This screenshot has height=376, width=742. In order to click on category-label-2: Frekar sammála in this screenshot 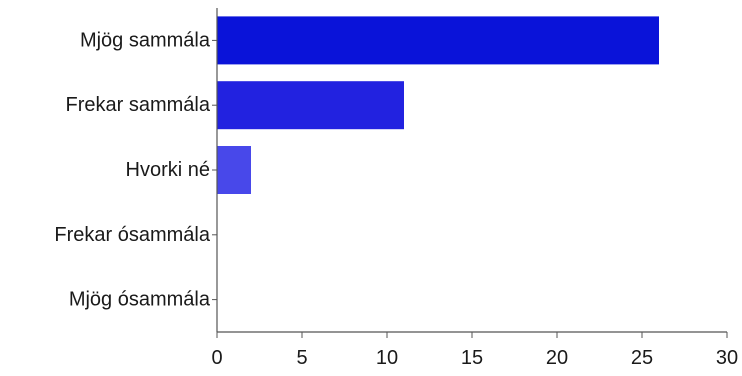, I will do `click(138, 105)`.